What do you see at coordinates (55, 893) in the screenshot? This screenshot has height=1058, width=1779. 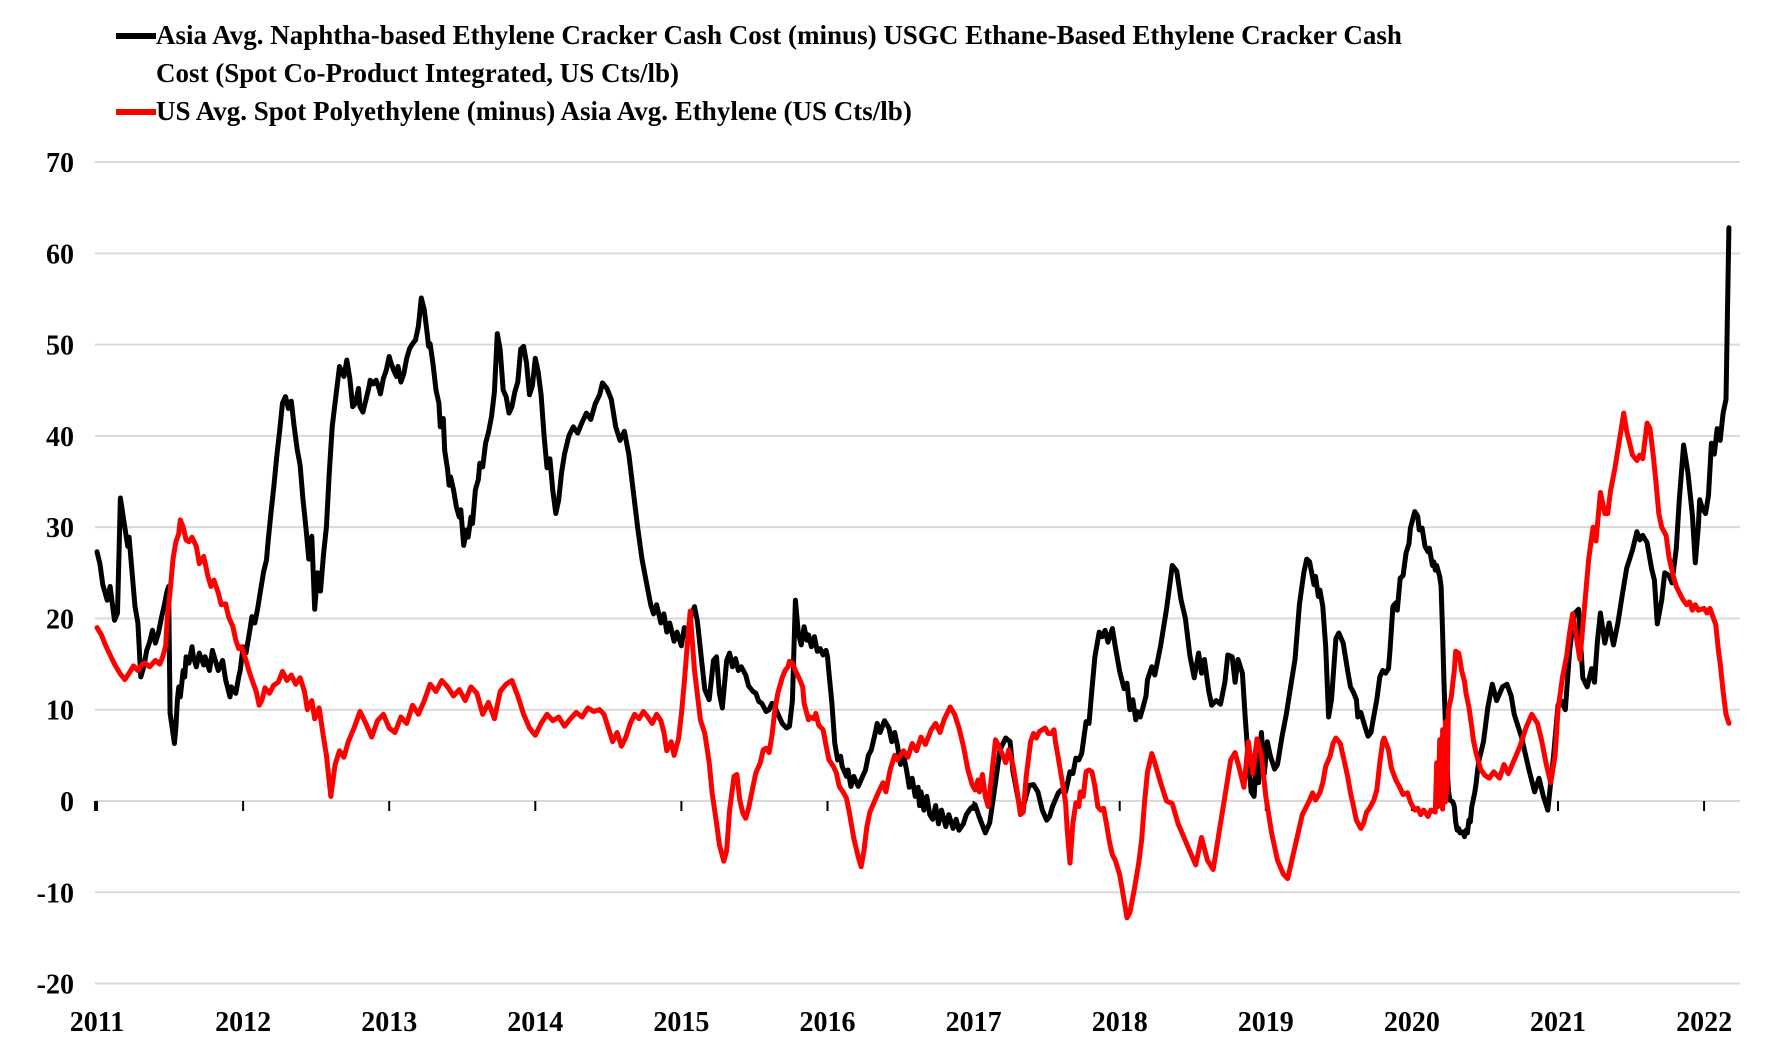 I see `y-axis-label--10: -10` at bounding box center [55, 893].